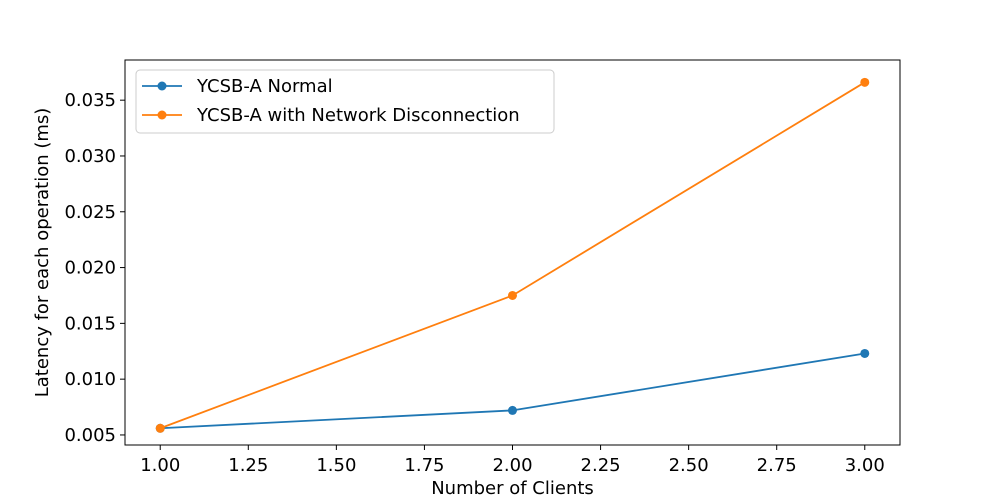  Describe the element at coordinates (336, 465) in the screenshot. I see `x-tick-label: 1.50` at that location.